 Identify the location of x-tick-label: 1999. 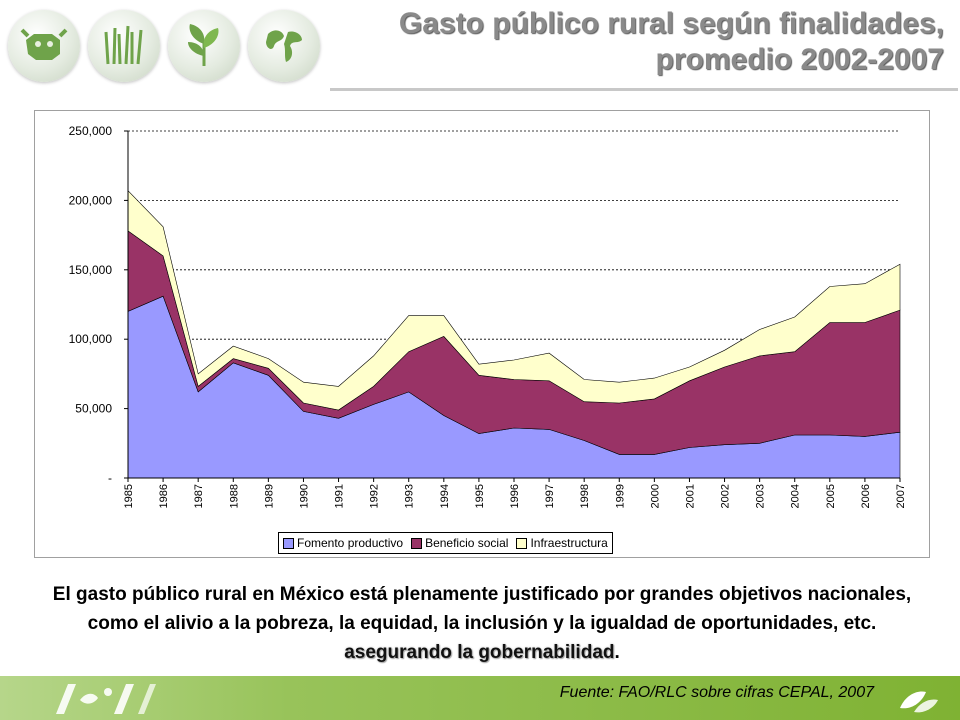
(620, 496).